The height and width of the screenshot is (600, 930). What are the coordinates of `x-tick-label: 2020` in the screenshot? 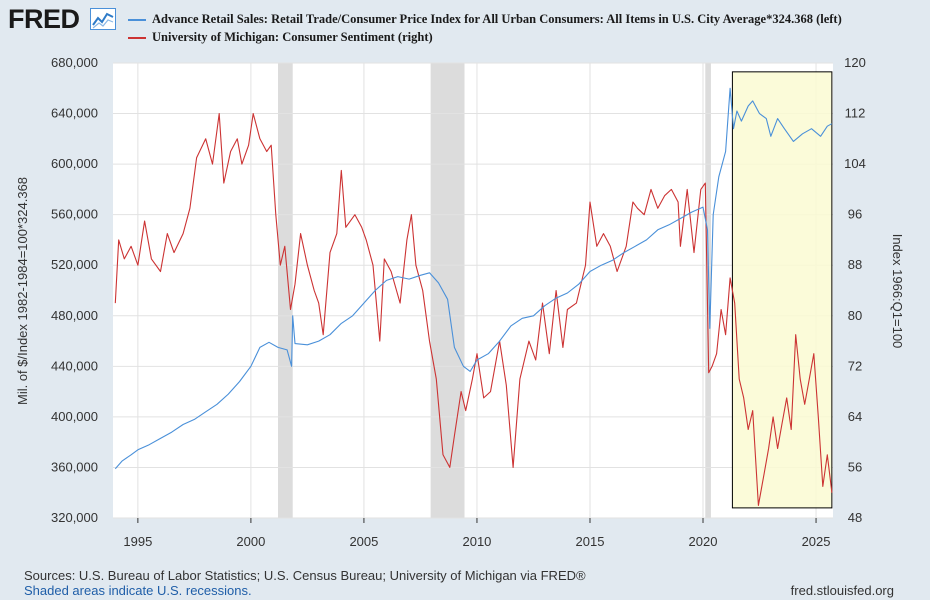 It's located at (703, 541).